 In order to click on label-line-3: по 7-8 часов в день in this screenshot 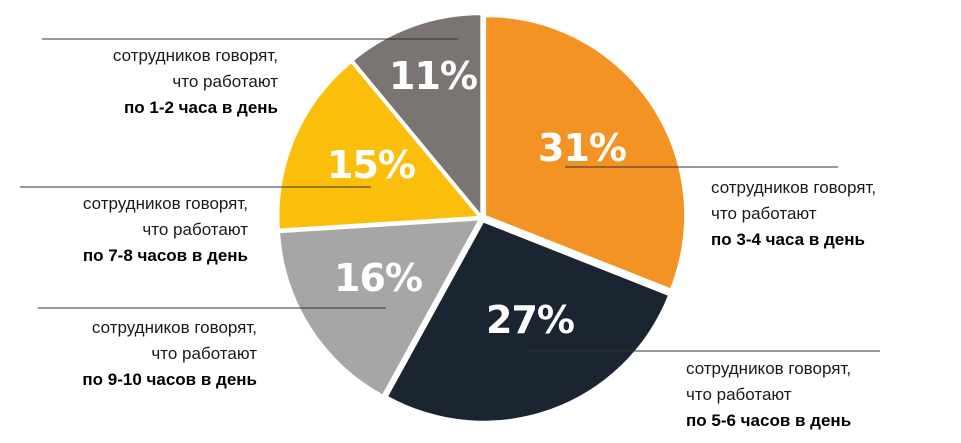, I will do `click(165, 255)`.